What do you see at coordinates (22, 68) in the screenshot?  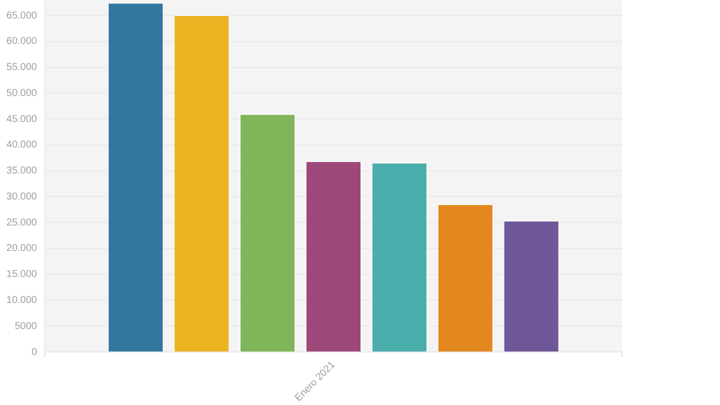 I see `y-tick-label: 55.000` at bounding box center [22, 68].